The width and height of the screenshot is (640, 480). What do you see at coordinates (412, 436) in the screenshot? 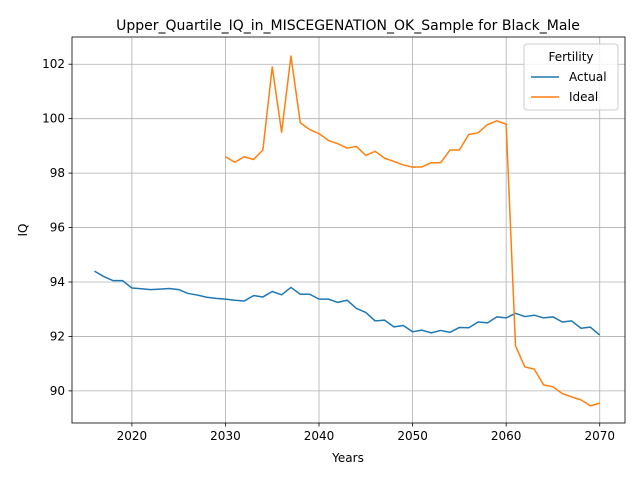
I see `x-tick-label: 2050` at bounding box center [412, 436].